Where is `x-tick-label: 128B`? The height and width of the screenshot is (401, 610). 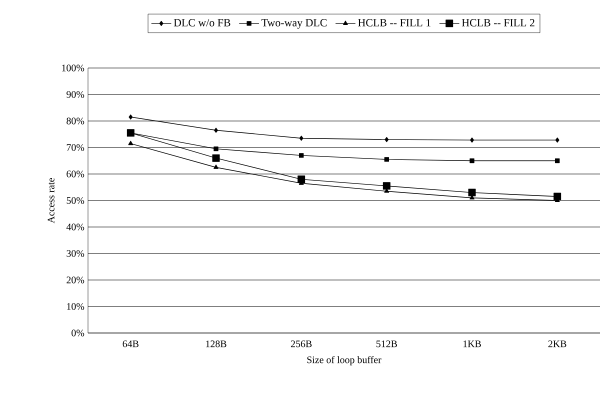 x-tick-label: 128B is located at coordinates (216, 344).